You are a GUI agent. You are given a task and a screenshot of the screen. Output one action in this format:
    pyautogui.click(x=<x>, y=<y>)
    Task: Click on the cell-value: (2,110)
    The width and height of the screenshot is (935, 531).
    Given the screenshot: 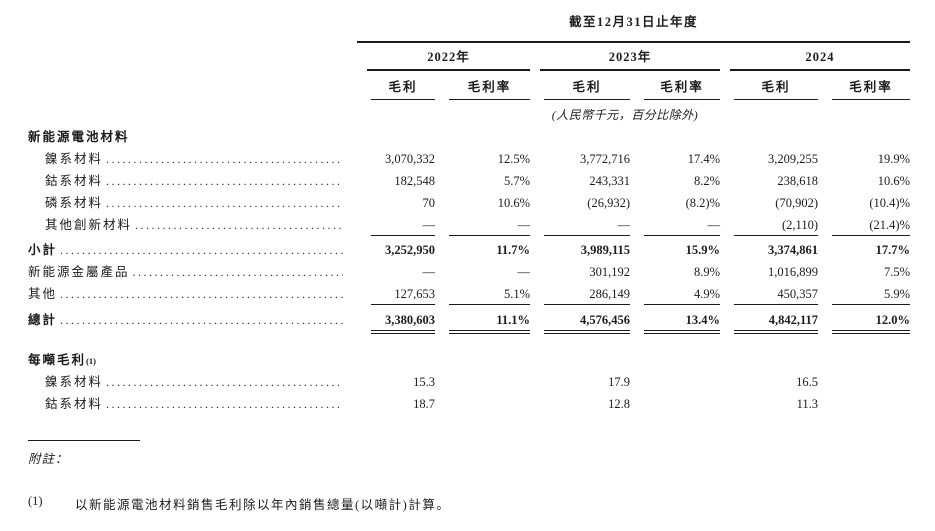 What is the action you would take?
    pyautogui.click(x=776, y=227)
    